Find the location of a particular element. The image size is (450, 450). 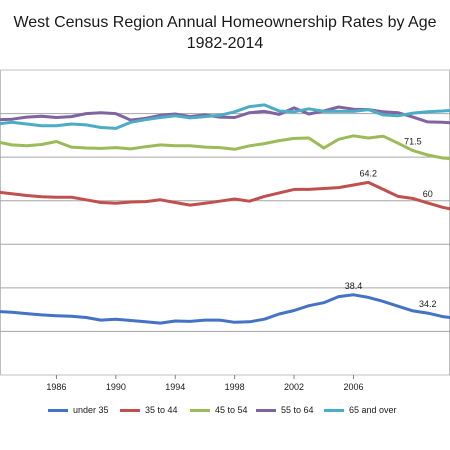

series-line-65-and-over is located at coordinates (225, 116).